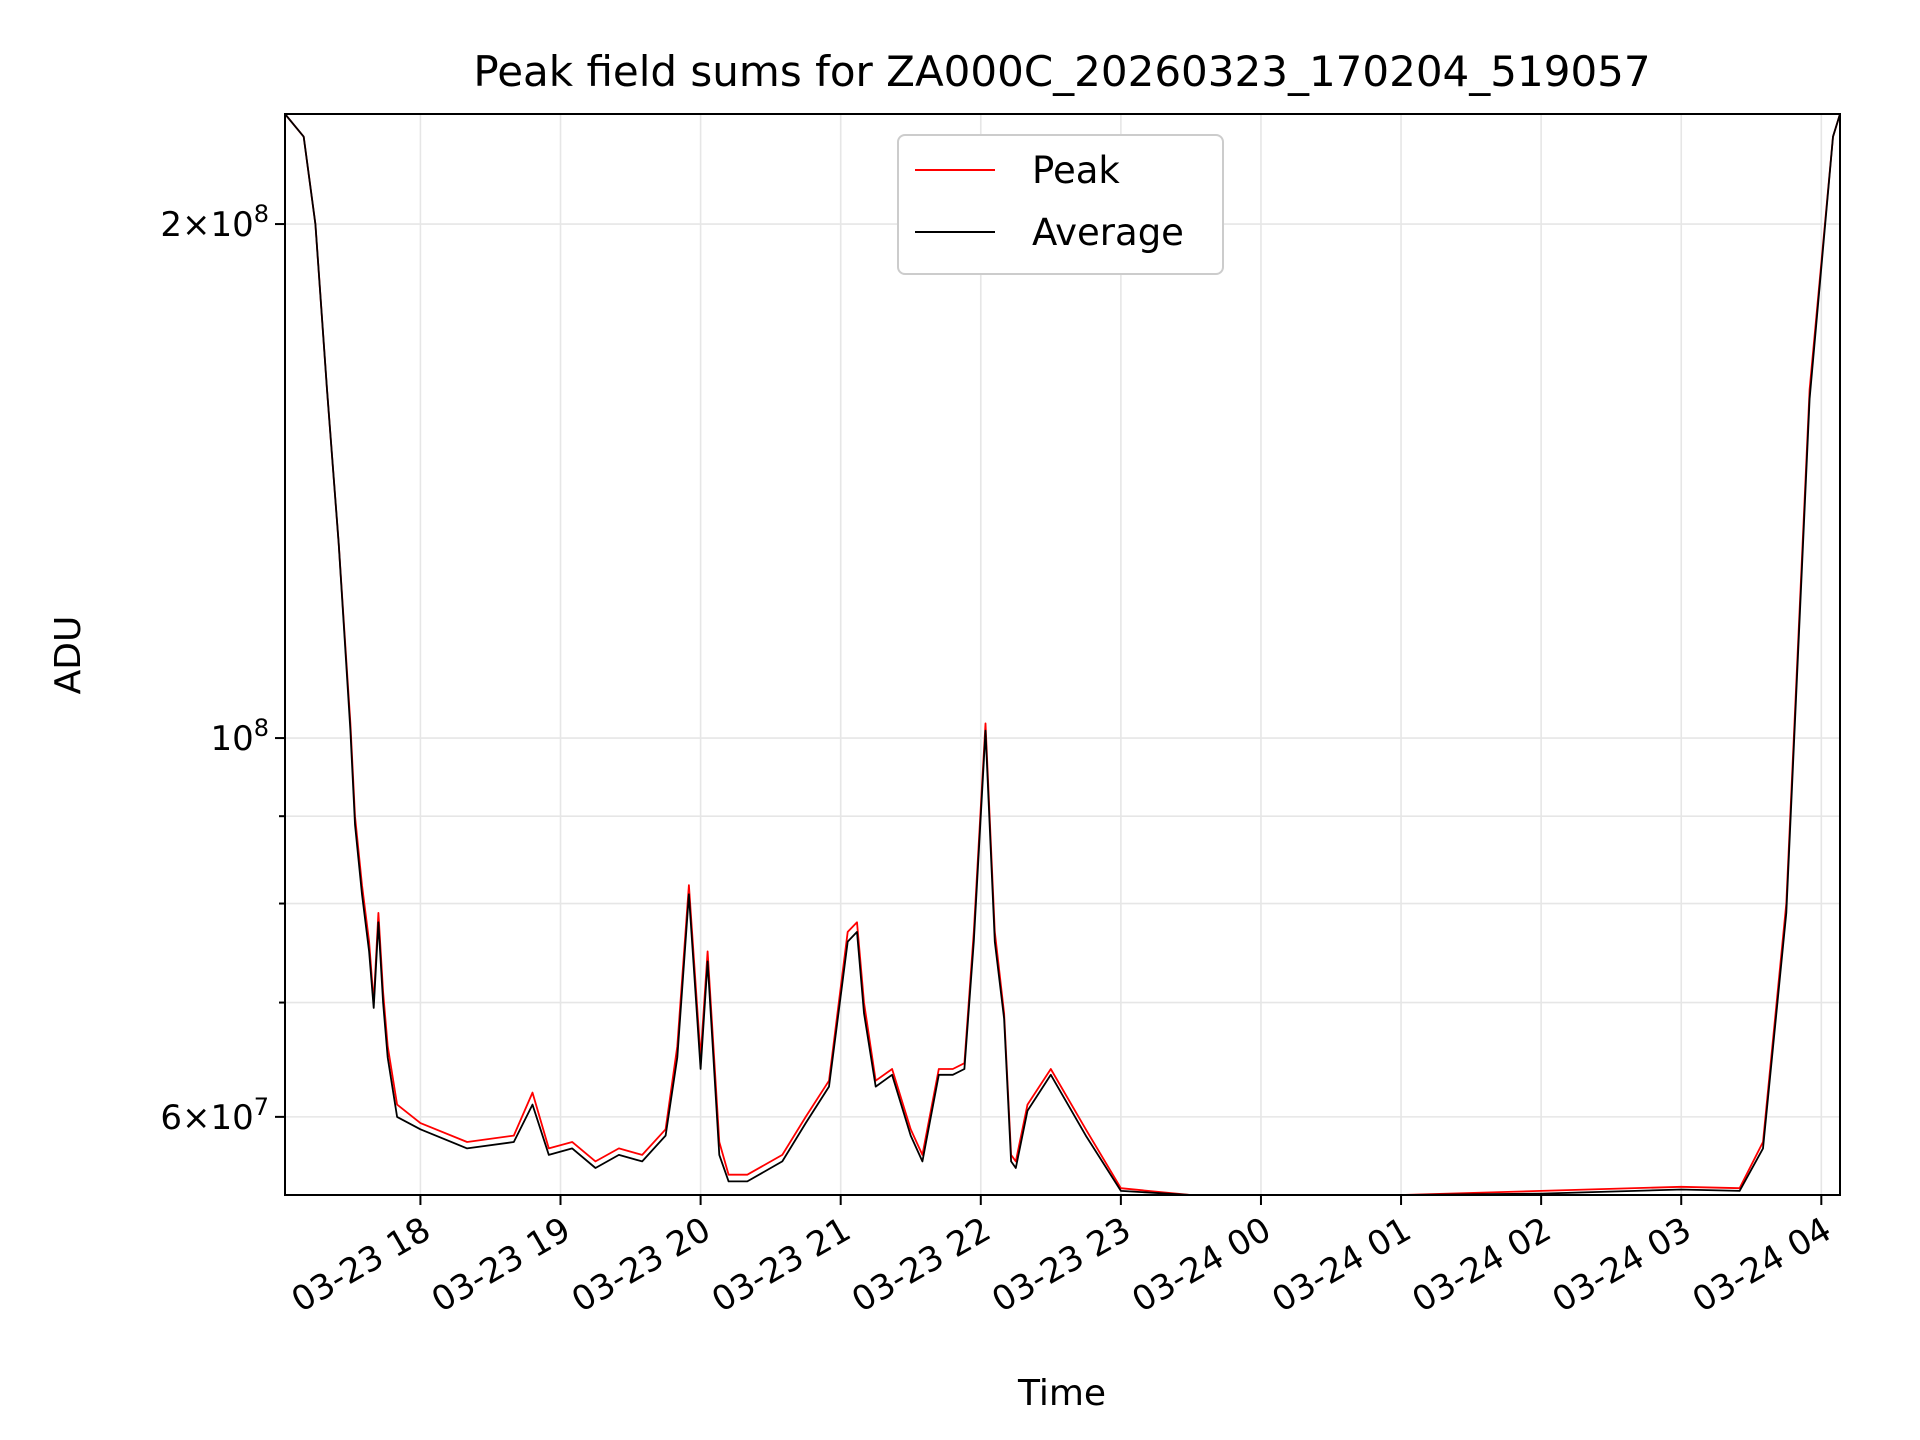 This screenshot has width=1920, height=1440. Describe the element at coordinates (1108, 232) in the screenshot. I see `legend-label-average: Average` at that location.